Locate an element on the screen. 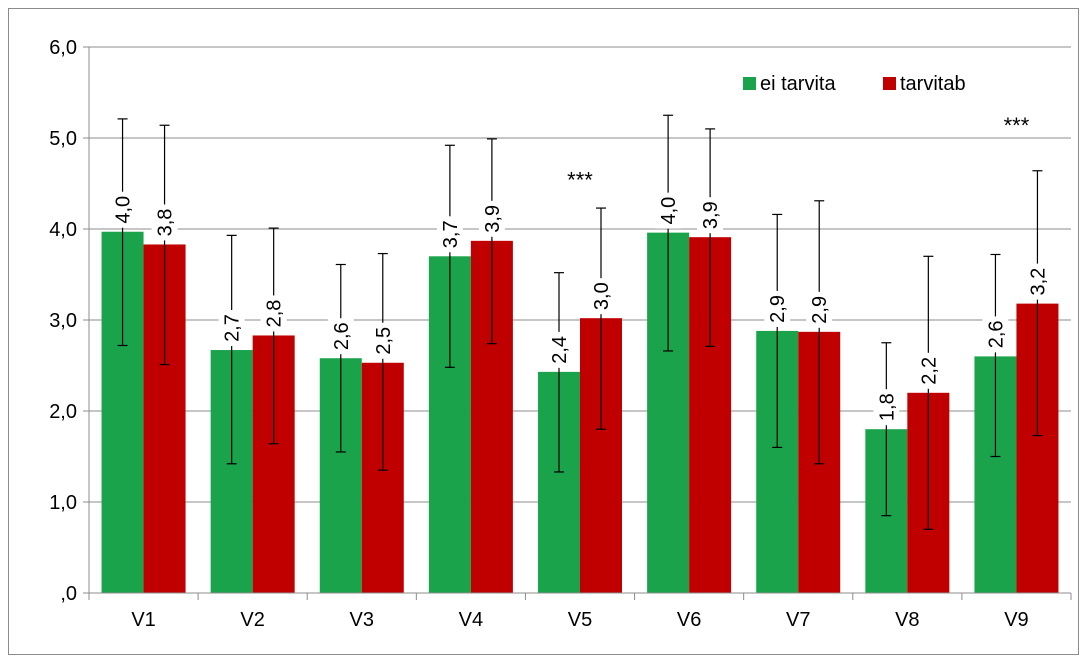  data-label: 2,7 is located at coordinates (231, 328).